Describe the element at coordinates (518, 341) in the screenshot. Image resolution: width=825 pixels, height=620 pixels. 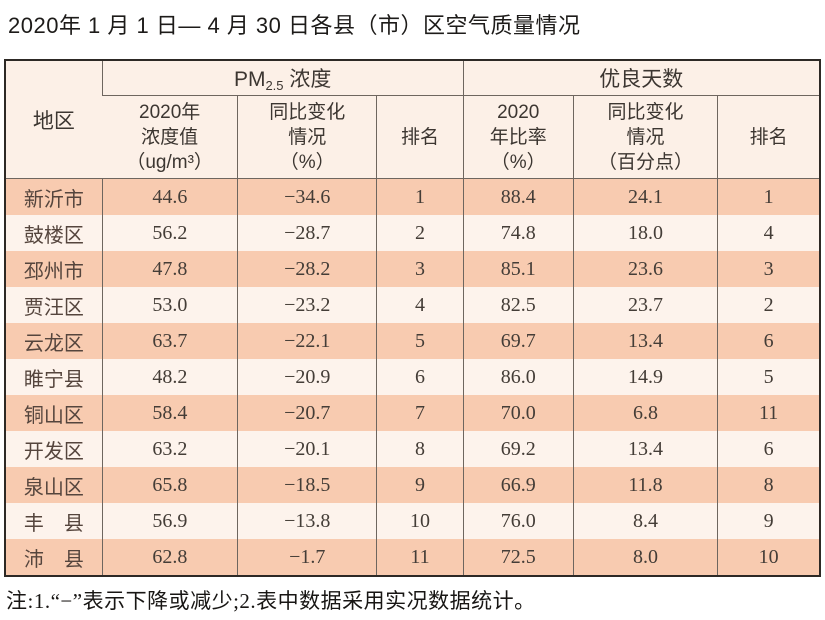
I see `good-rate-cell: 69.7` at that location.